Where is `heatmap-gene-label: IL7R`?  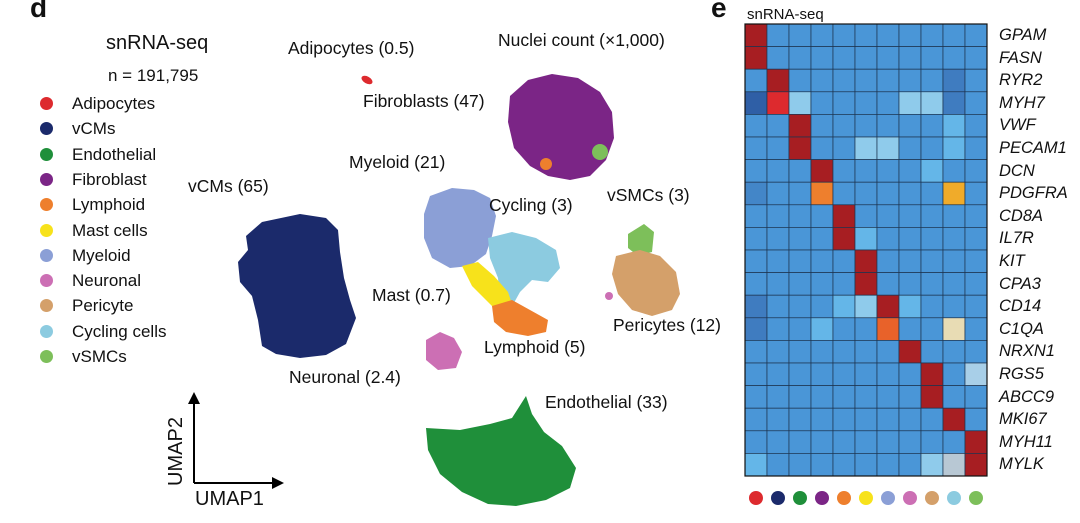
heatmap-gene-label: IL7R is located at coordinates (1016, 238).